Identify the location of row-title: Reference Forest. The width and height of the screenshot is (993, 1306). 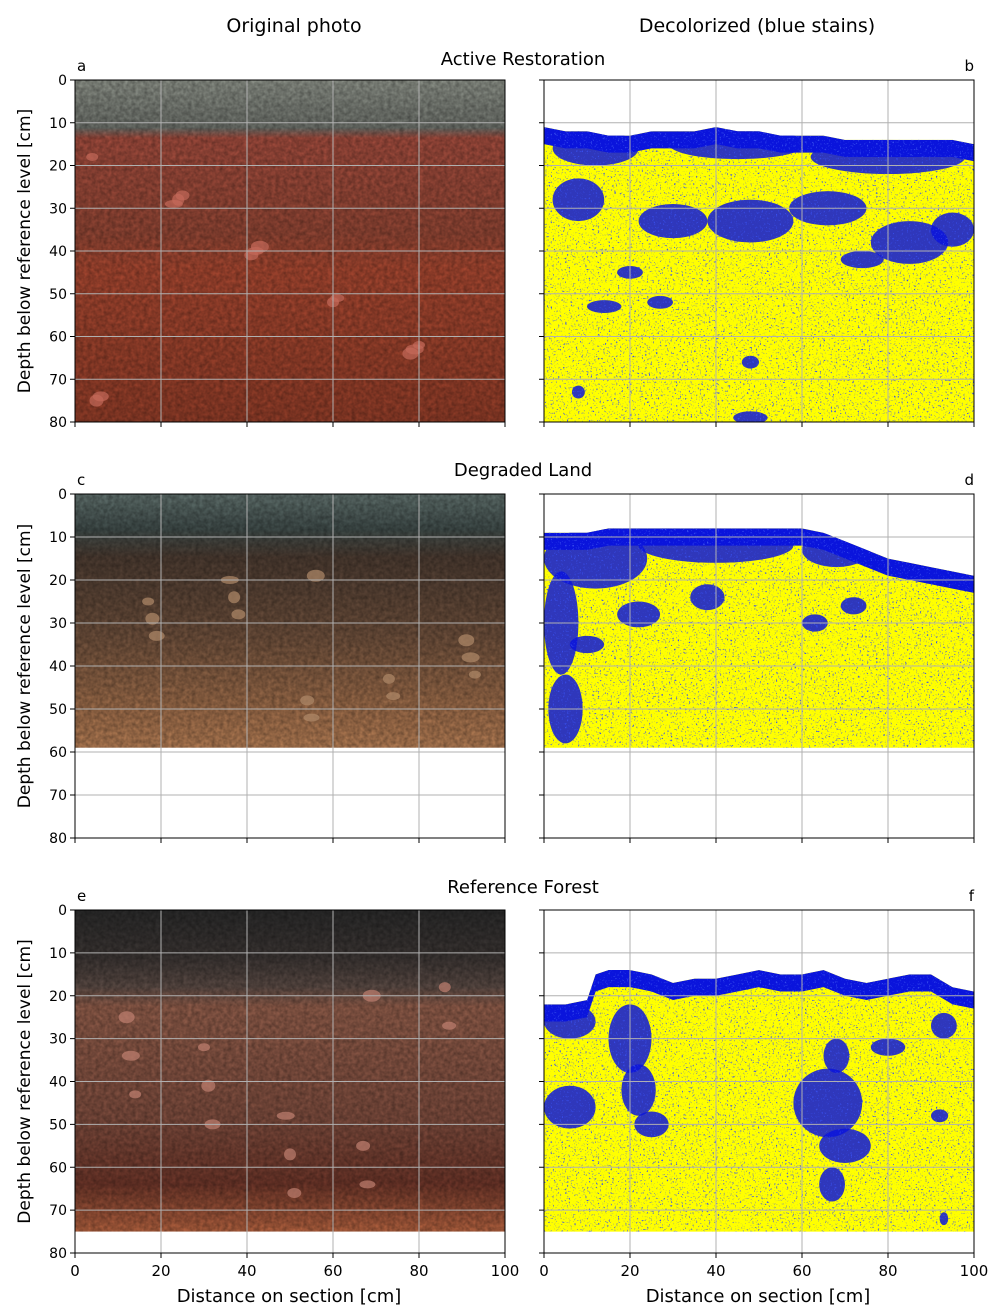
(523, 887).